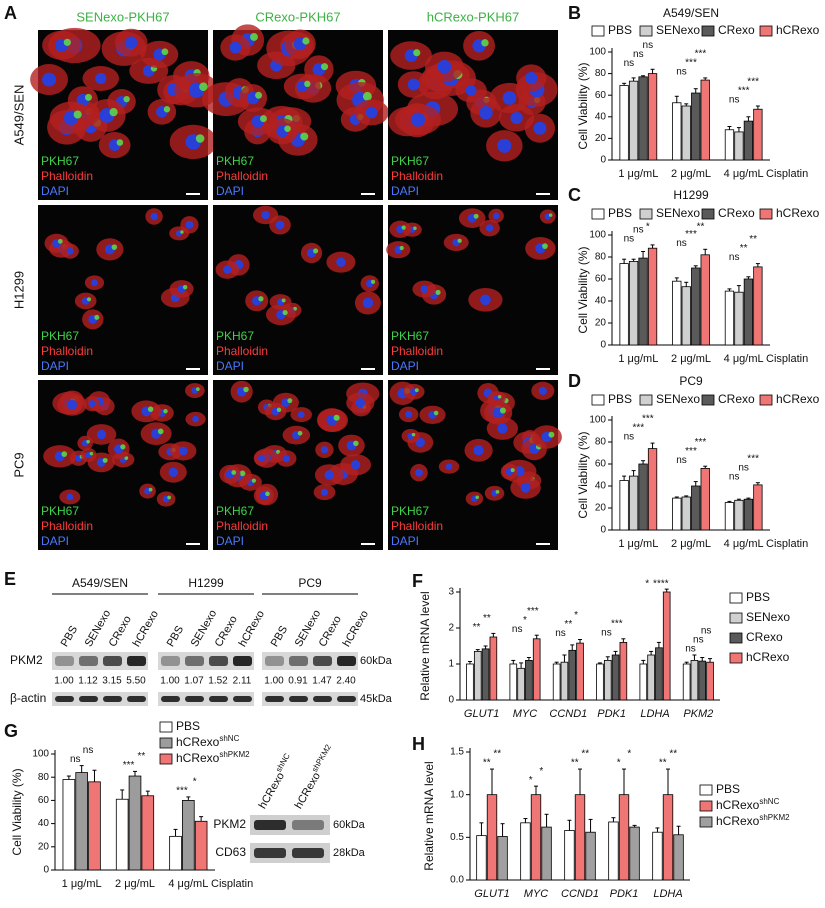 The height and width of the screenshot is (908, 825). I want to click on stain-label: DAPI, so click(230, 541).